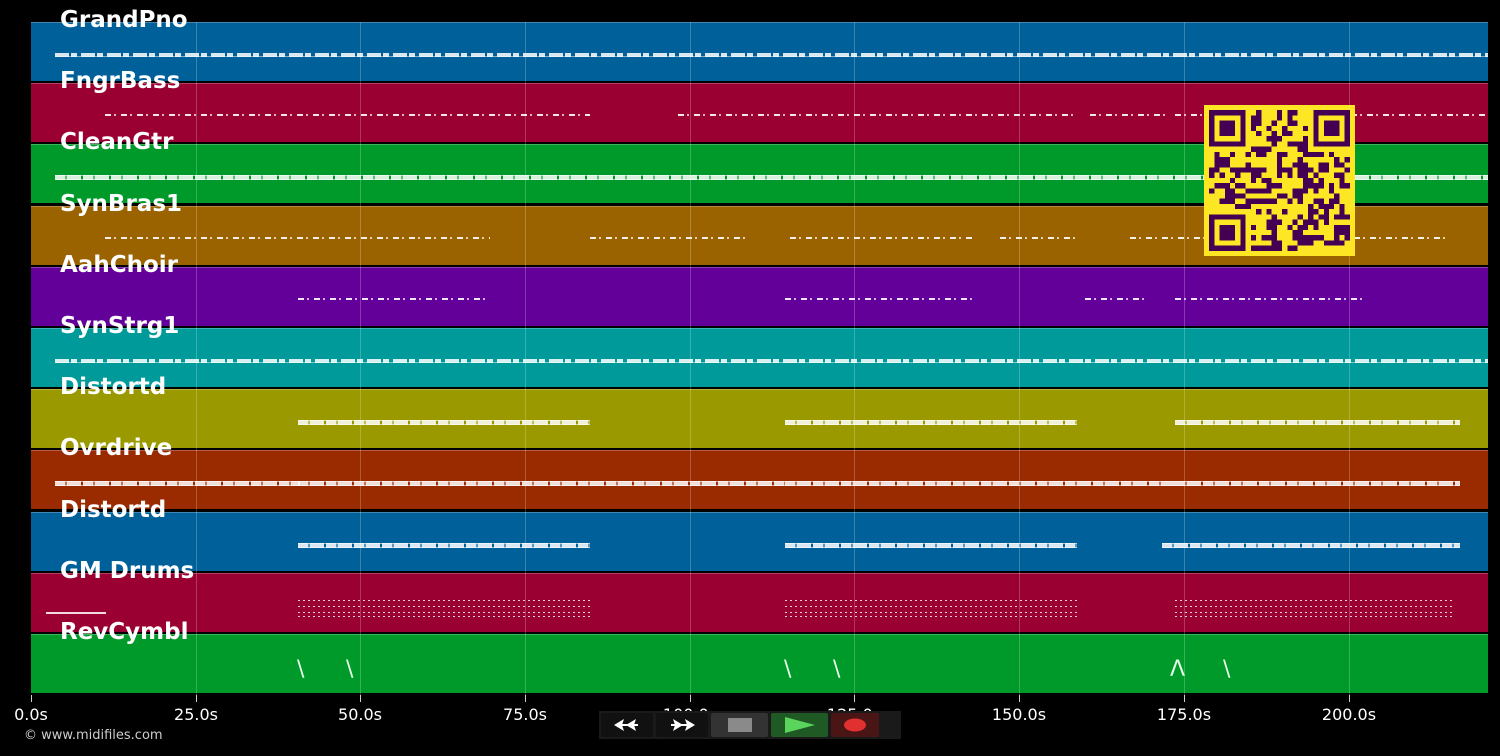  I want to click on track-label: GrandPno, so click(124, 20).